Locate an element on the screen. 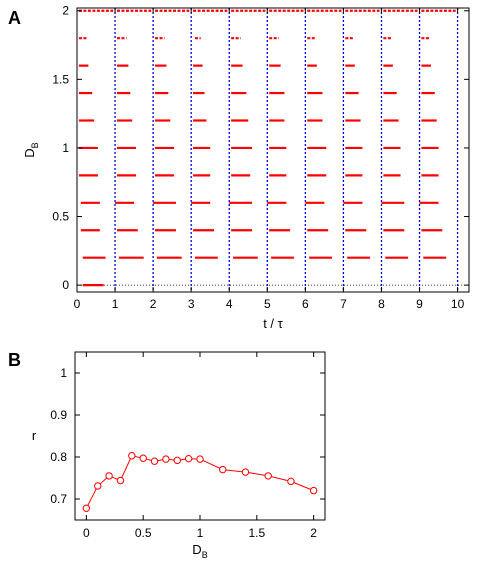 The image size is (491, 569). x-tick-label: 8 is located at coordinates (381, 304).